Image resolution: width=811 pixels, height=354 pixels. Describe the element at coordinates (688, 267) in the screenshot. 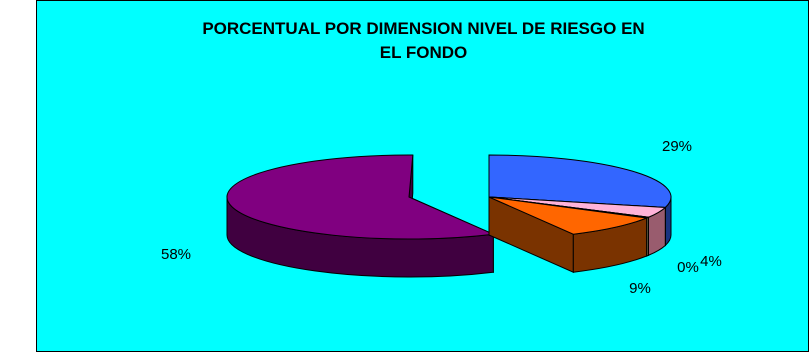

I see `data-label-2: 0%` at that location.